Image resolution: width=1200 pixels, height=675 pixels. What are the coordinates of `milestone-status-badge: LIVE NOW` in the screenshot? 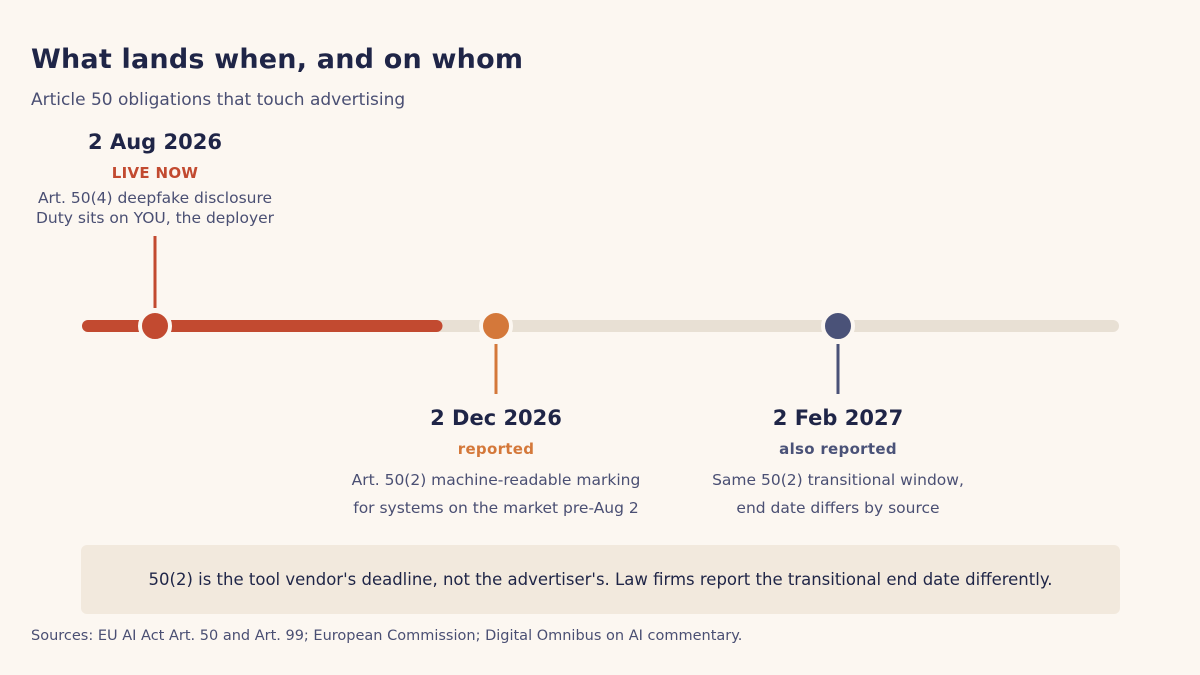 It's located at (155, 173).